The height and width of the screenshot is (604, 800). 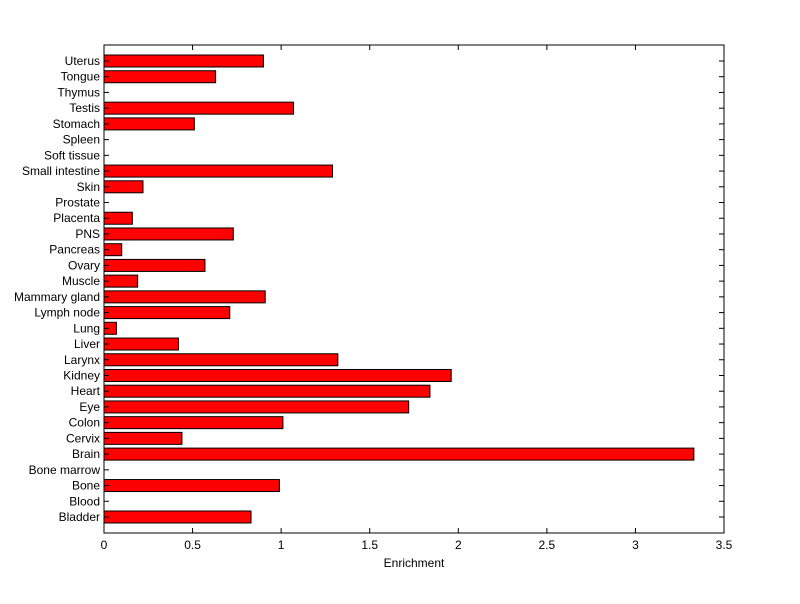 What do you see at coordinates (86, 454) in the screenshot?
I see `y-tick-label: Brain` at bounding box center [86, 454].